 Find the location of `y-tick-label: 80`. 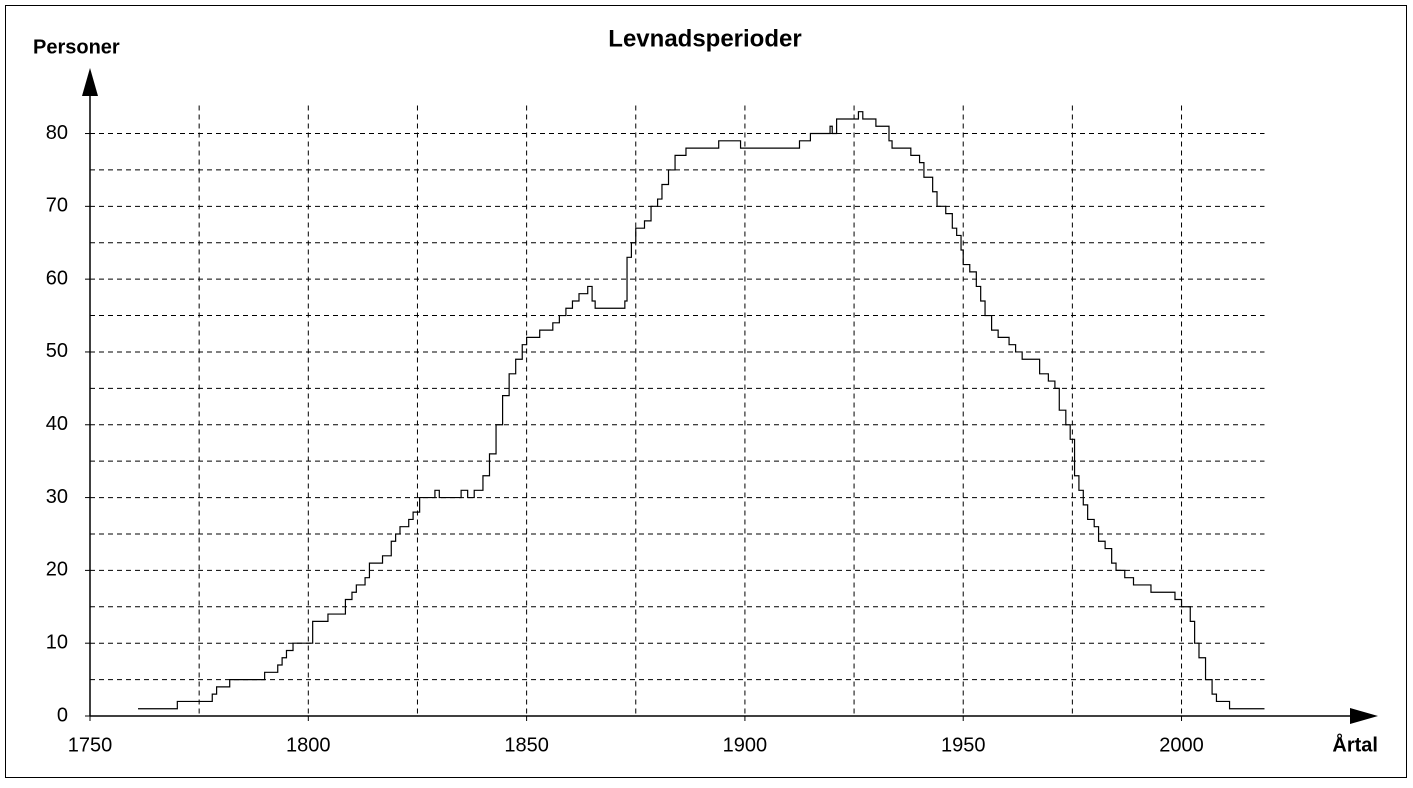

y-tick-label: 80 is located at coordinates (57, 133).